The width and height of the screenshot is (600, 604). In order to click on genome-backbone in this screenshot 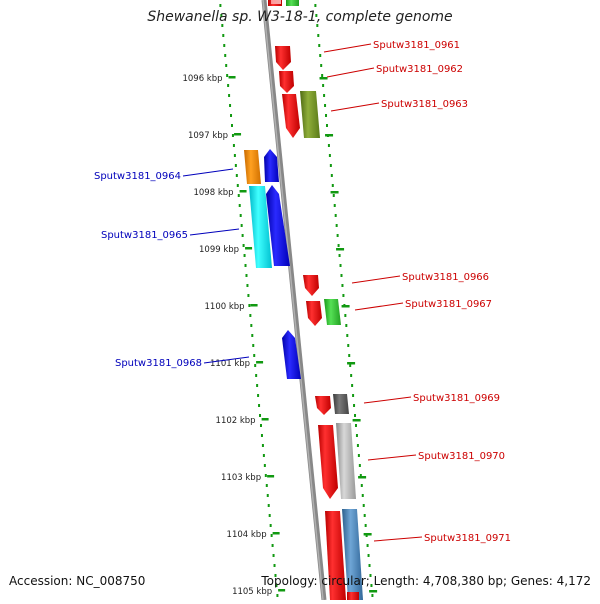, I will do `click(294, 300)`.